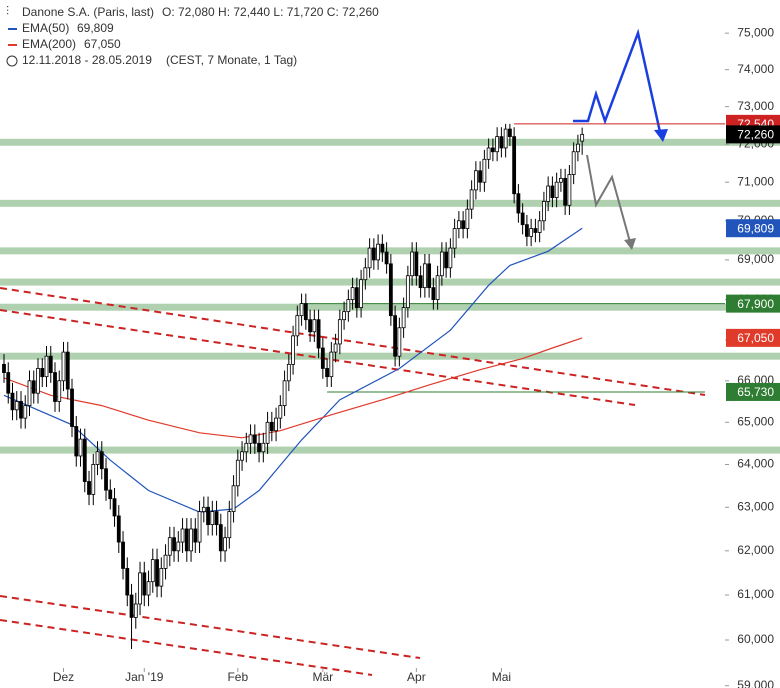 The width and height of the screenshot is (780, 688). I want to click on price-tag-label: 72,260, so click(755, 135).